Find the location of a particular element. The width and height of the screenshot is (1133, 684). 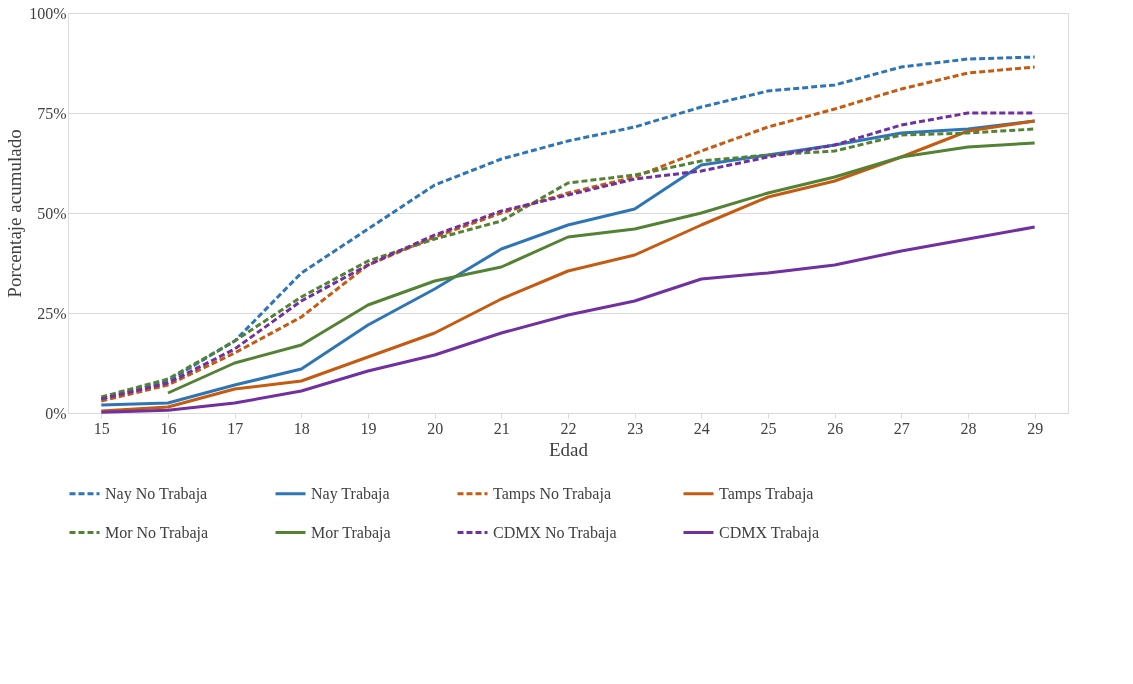

x-tick-label: 21 is located at coordinates (501, 428).